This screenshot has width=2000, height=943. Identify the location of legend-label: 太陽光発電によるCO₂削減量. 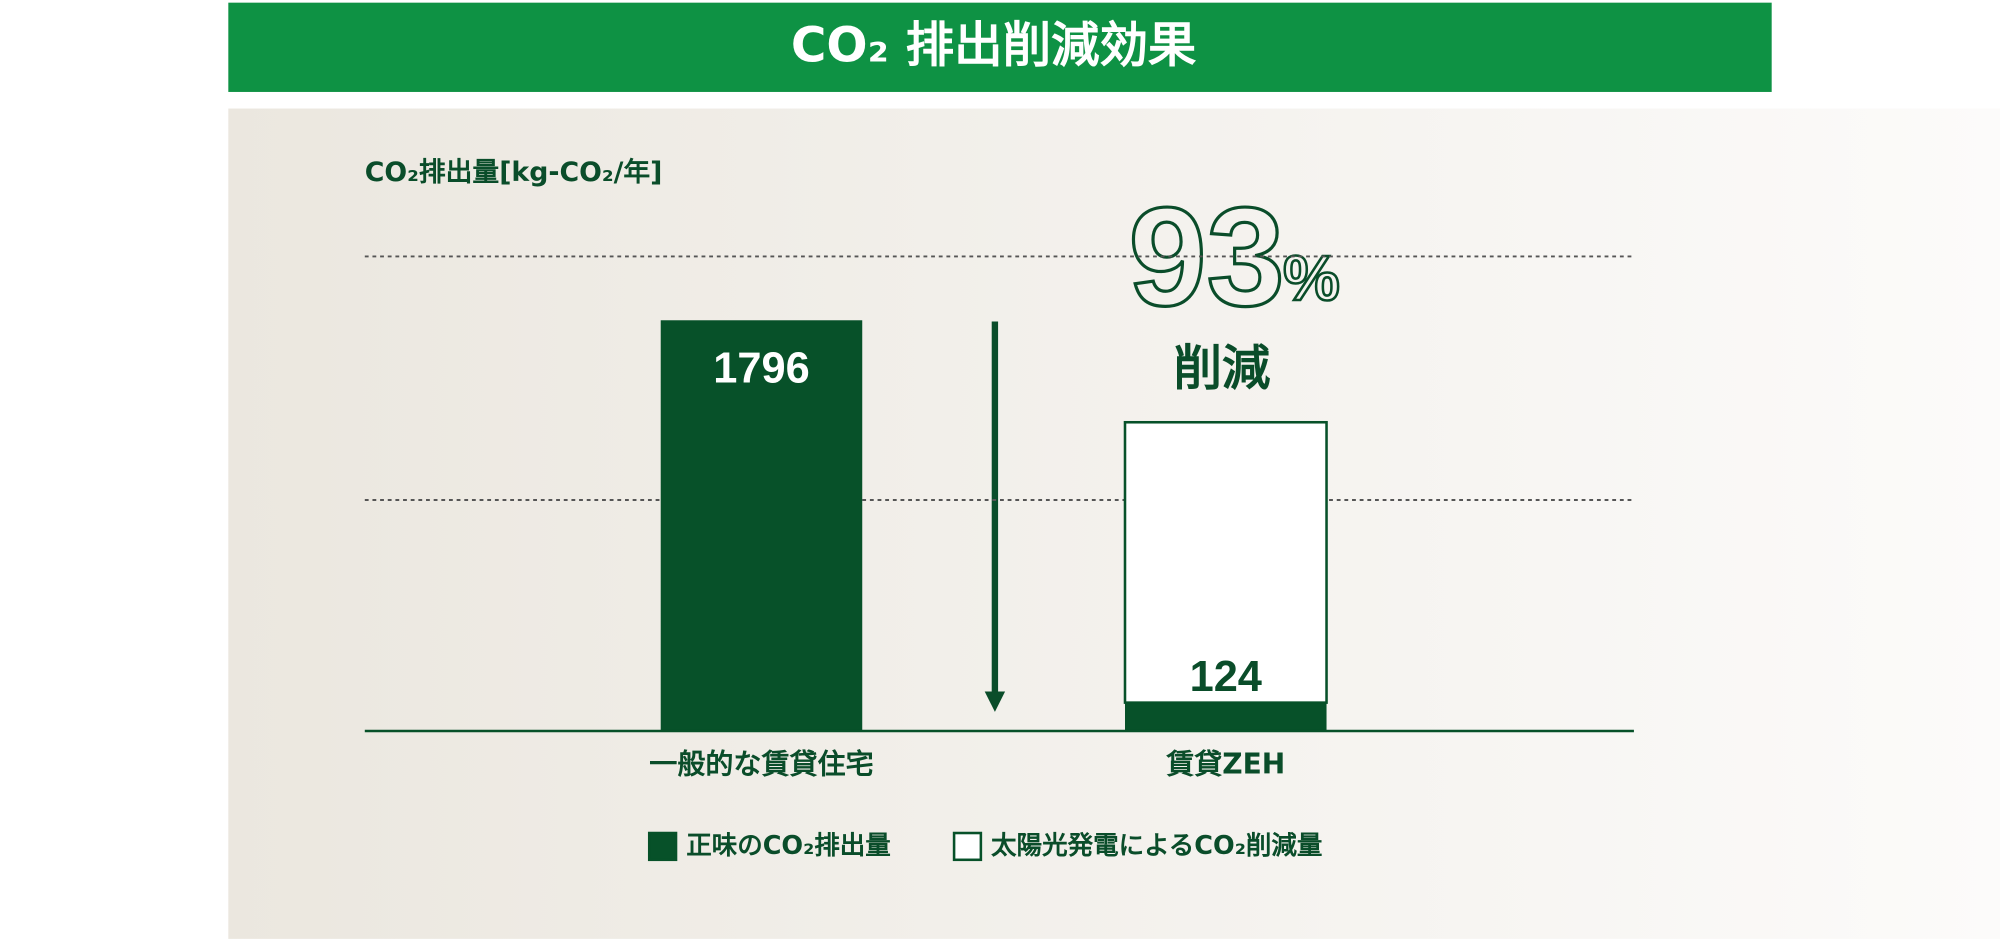
(1156, 846).